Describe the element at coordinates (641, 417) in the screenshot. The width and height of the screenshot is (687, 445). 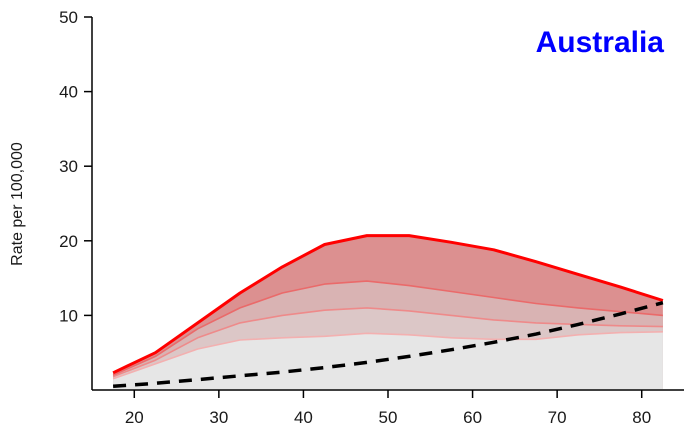
I see `x-tick-label: 80` at that location.